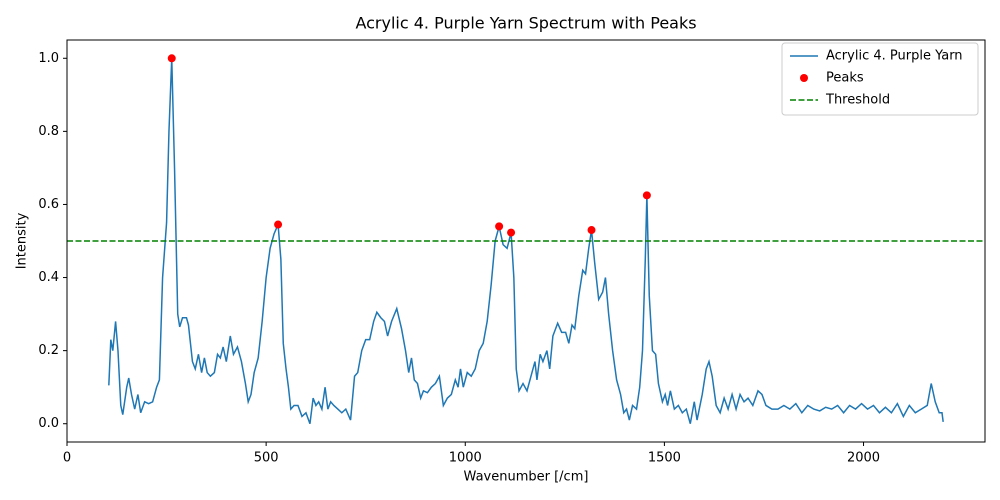 This screenshot has width=1000, height=500. What do you see at coordinates (22, 240) in the screenshot?
I see `y-axis-label: Intensity` at bounding box center [22, 240].